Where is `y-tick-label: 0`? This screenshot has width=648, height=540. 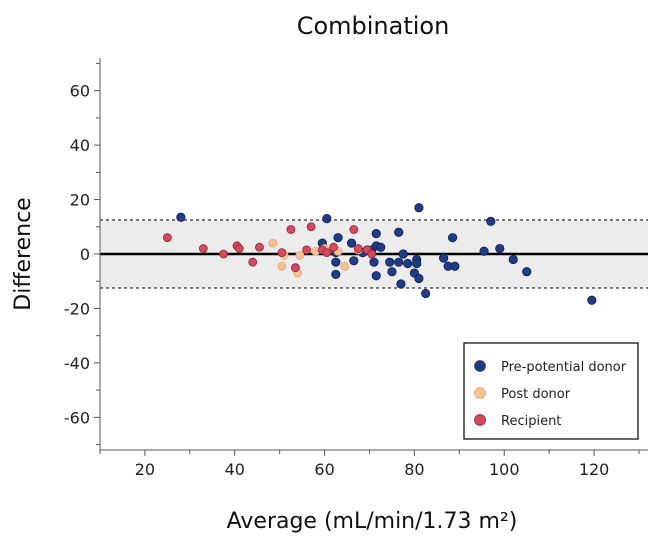
y-tick-label: 0 is located at coordinates (85, 254).